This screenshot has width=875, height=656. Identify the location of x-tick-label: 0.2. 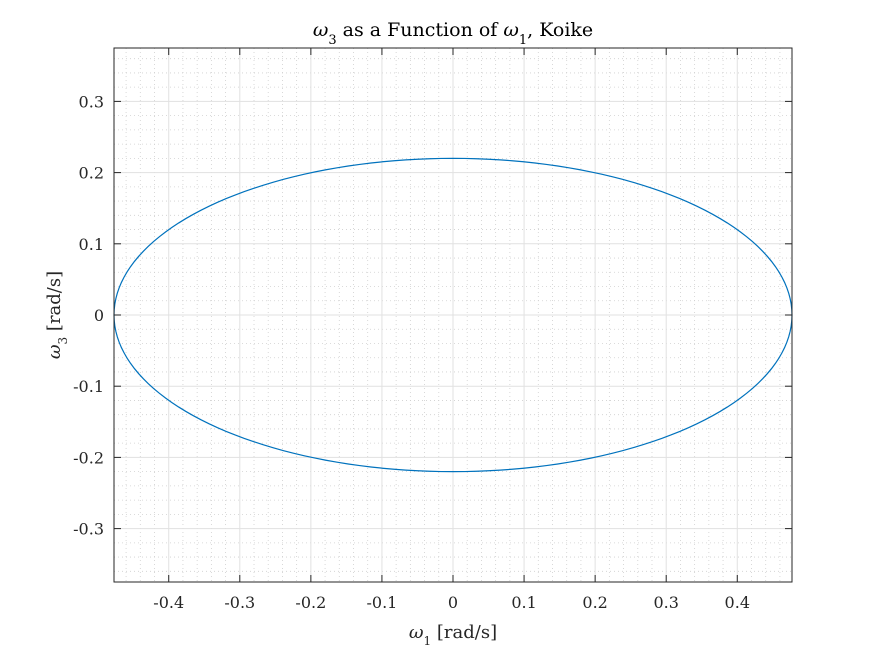
(594, 602).